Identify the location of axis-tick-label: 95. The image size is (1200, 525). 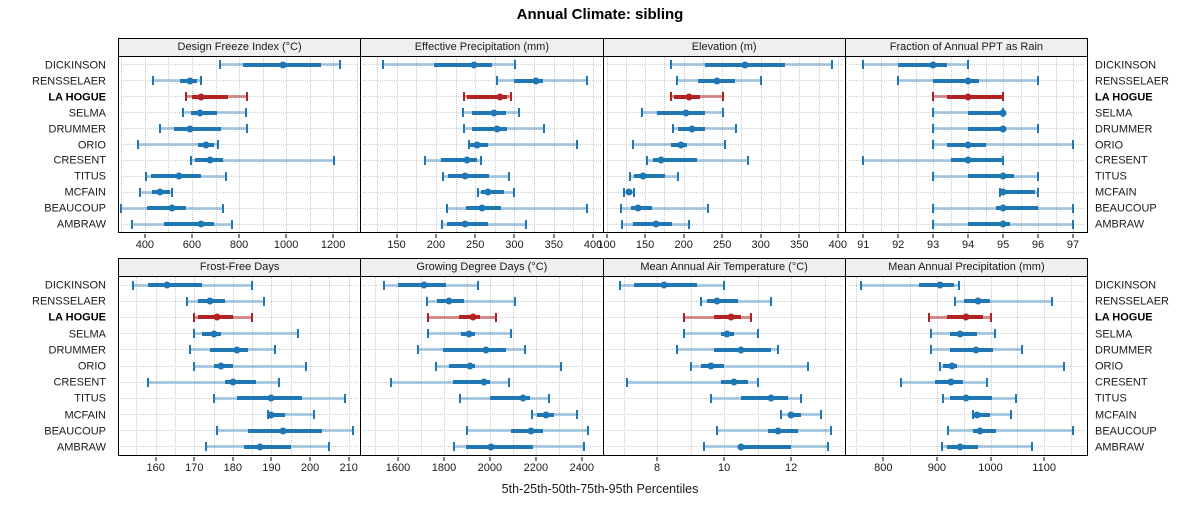
(1003, 245).